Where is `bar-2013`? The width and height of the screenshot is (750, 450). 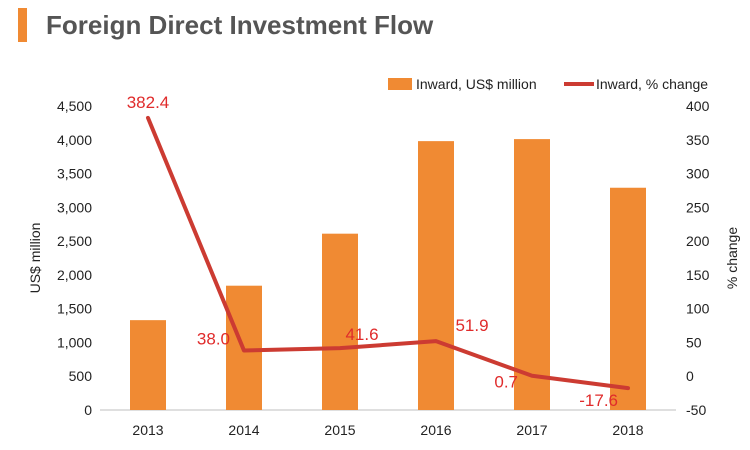 bar-2013 is located at coordinates (148, 365).